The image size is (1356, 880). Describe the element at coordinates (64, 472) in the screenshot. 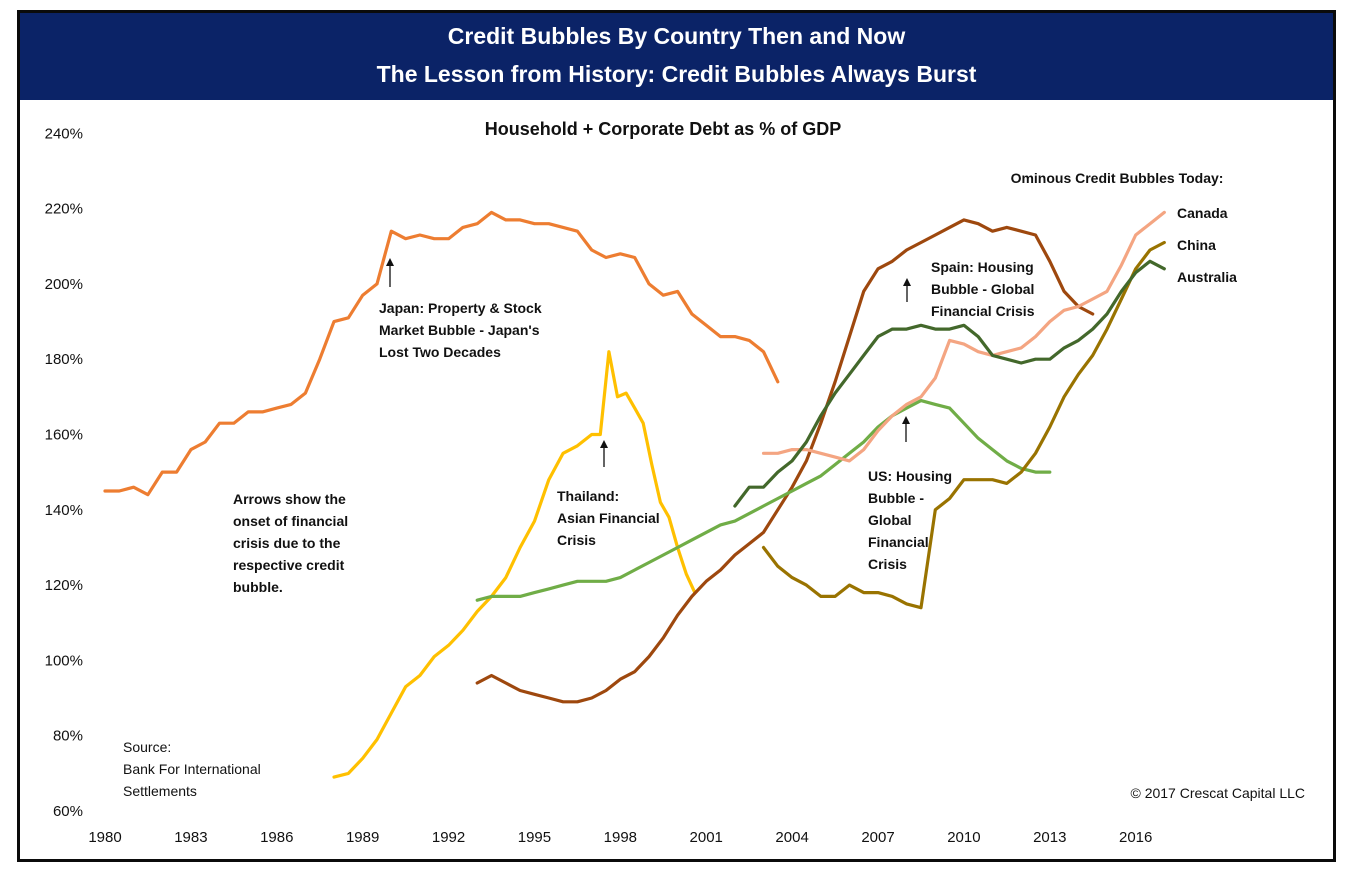

I see `y-axis: 60% 80% 100% 120% 140% 160% 180% 200% 220% 240%` at that location.